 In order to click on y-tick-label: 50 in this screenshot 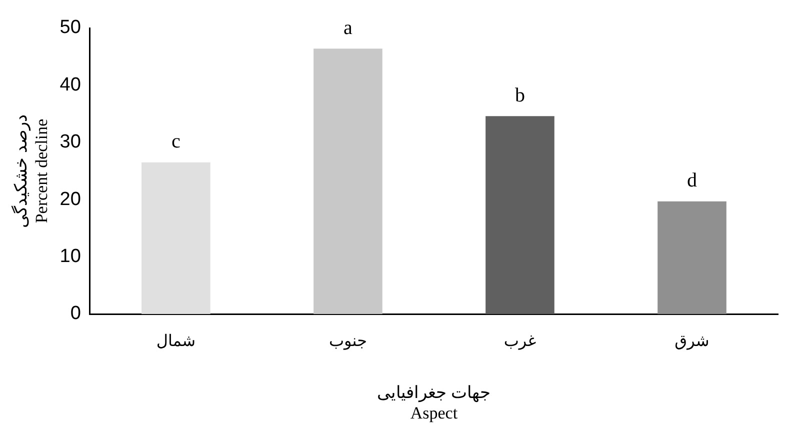, I will do `click(70, 27)`.